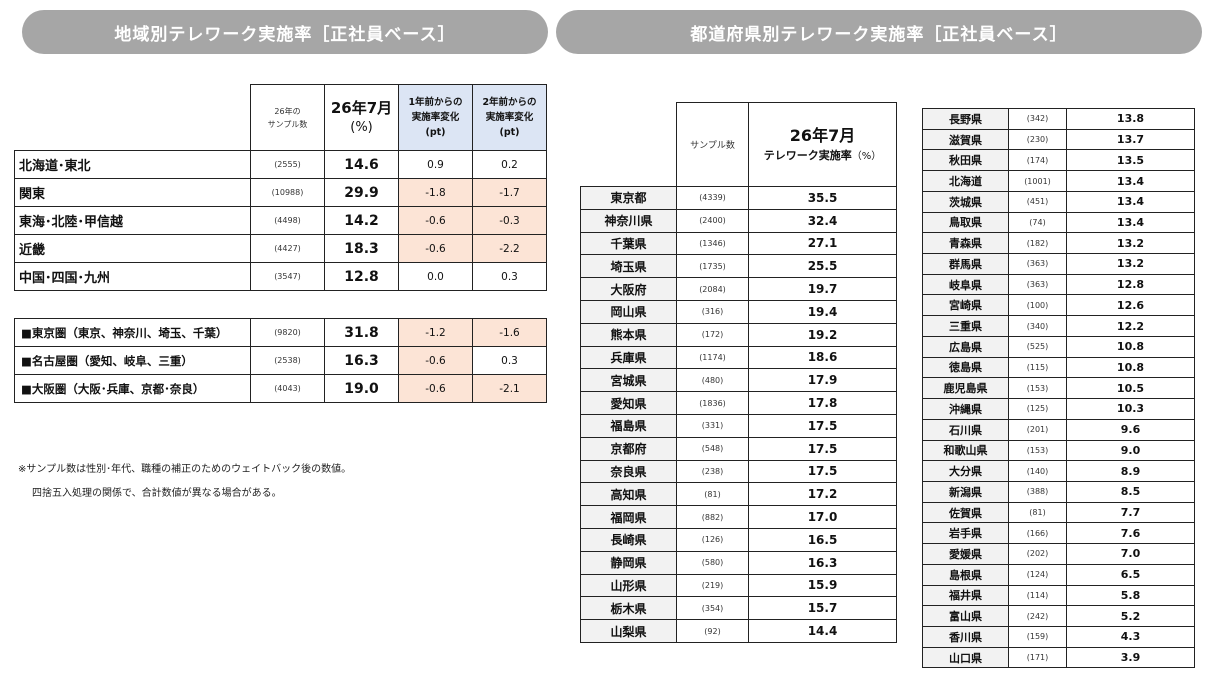 The width and height of the screenshot is (1210, 680). Describe the element at coordinates (822, 311) in the screenshot. I see `prefecture-rate: 19.4` at that location.